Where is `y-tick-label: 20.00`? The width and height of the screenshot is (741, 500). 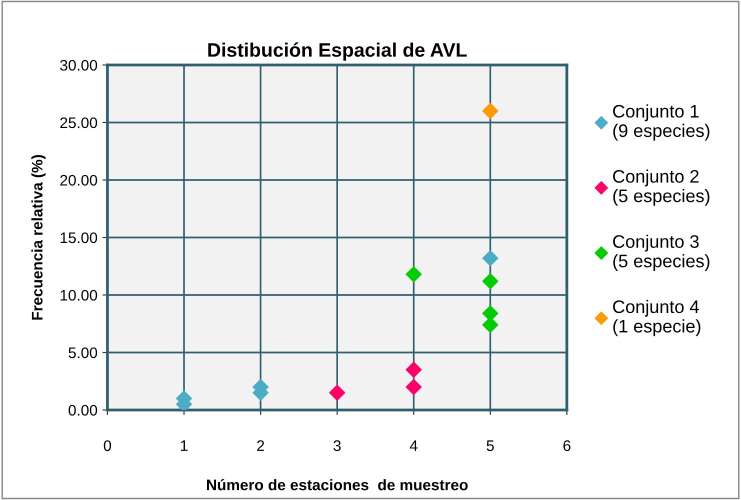
y-tick-label: 20.00 is located at coordinates (79, 180).